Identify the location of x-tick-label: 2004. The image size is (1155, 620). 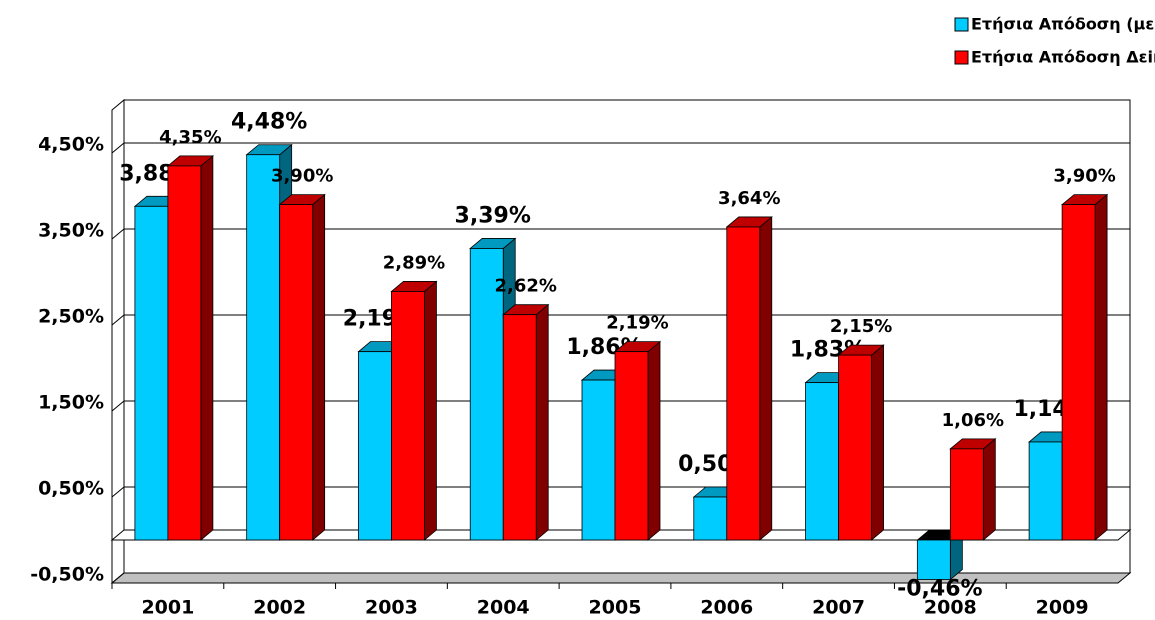
(503, 608).